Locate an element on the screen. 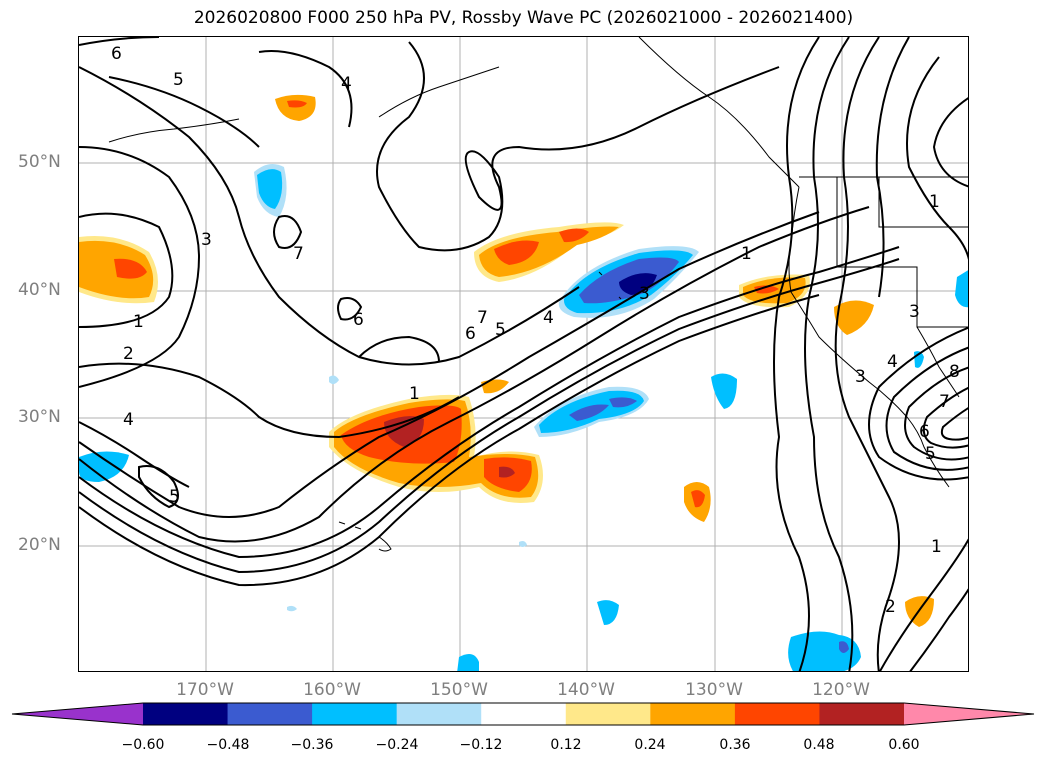 This screenshot has height=765, width=1047. colorbar-tick: −0.60 is located at coordinates (143, 745).